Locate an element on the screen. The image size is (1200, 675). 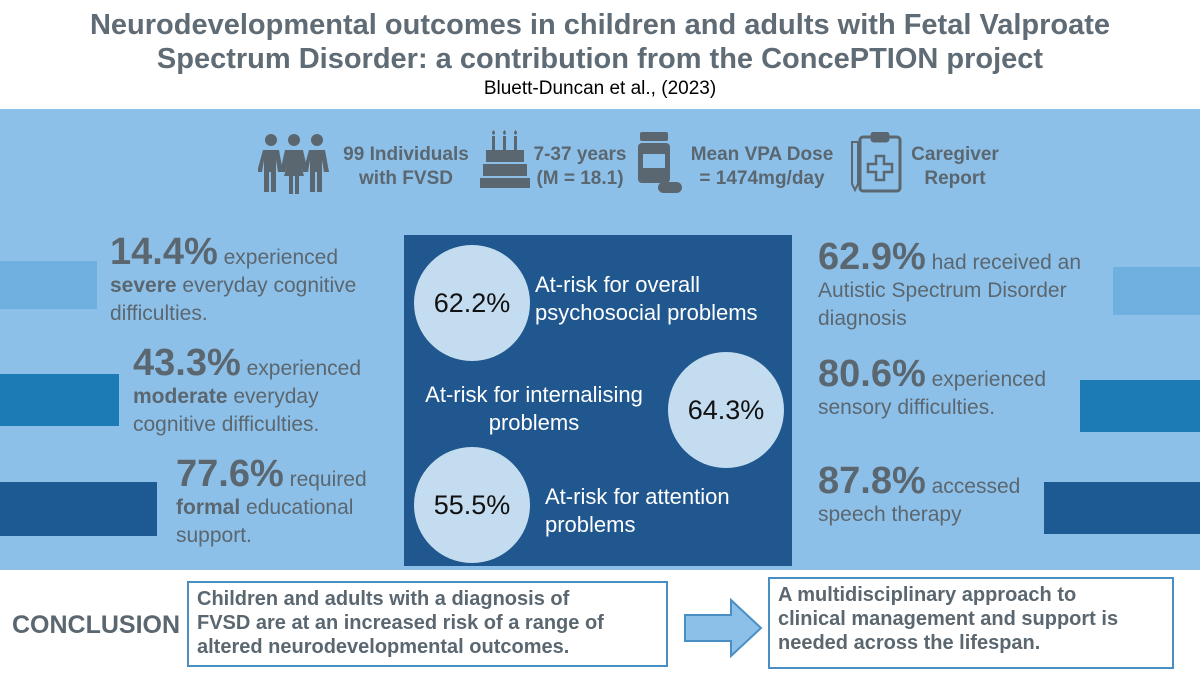
people-icon is located at coordinates (293, 164).